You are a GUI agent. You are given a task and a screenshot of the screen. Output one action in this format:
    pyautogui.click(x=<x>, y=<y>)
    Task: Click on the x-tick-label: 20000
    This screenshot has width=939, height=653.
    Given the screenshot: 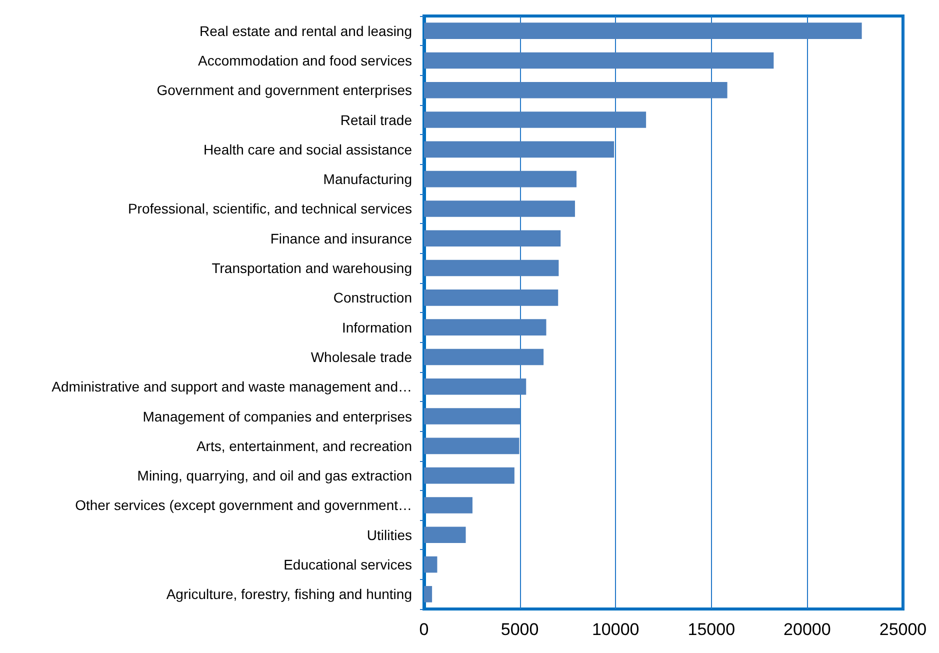 What is the action you would take?
    pyautogui.click(x=807, y=629)
    